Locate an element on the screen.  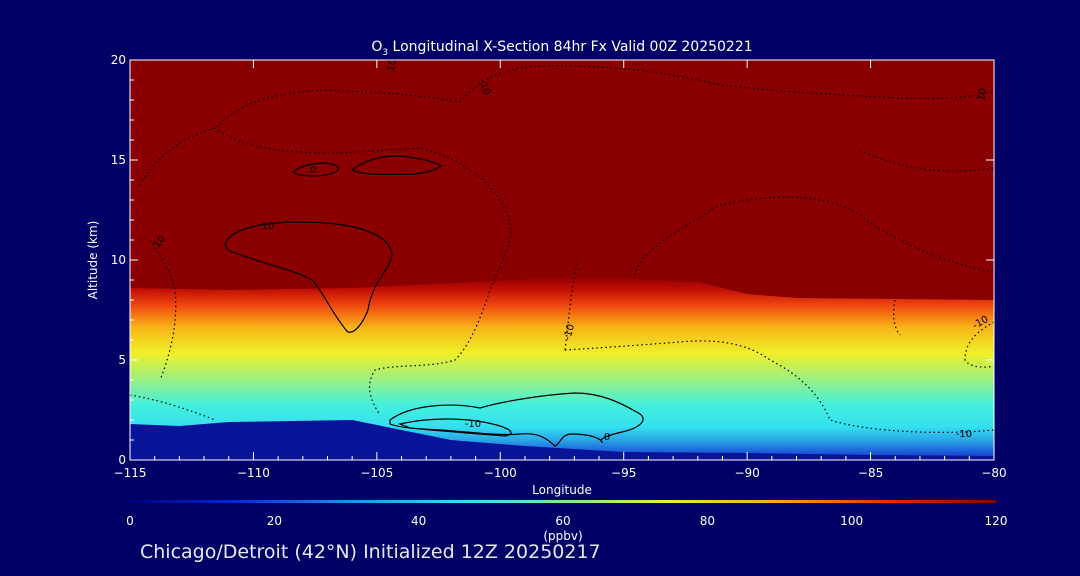
contour-dotted-right is located at coordinates (814, 212).